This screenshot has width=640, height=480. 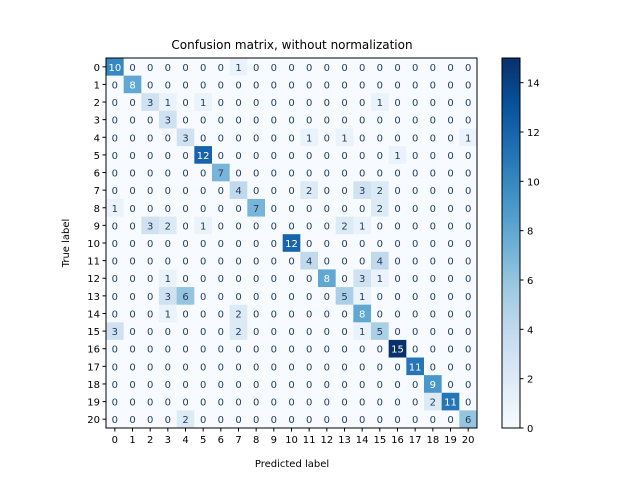 I want to click on cell-value-5-7: 0, so click(x=238, y=156).